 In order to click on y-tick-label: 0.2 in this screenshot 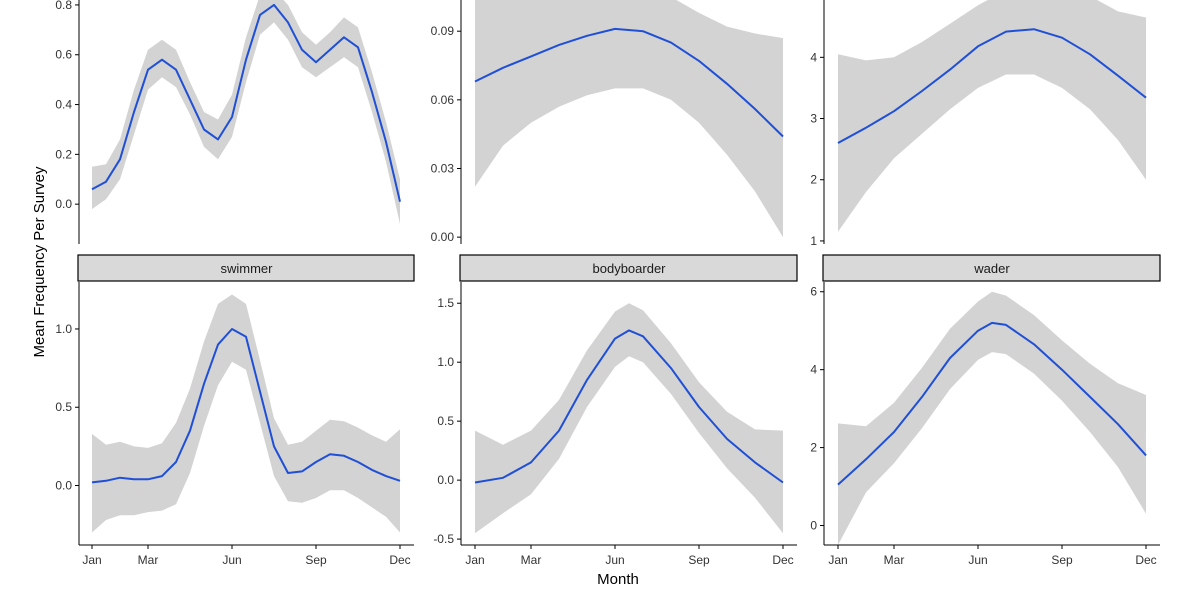, I will do `click(63, 154)`.